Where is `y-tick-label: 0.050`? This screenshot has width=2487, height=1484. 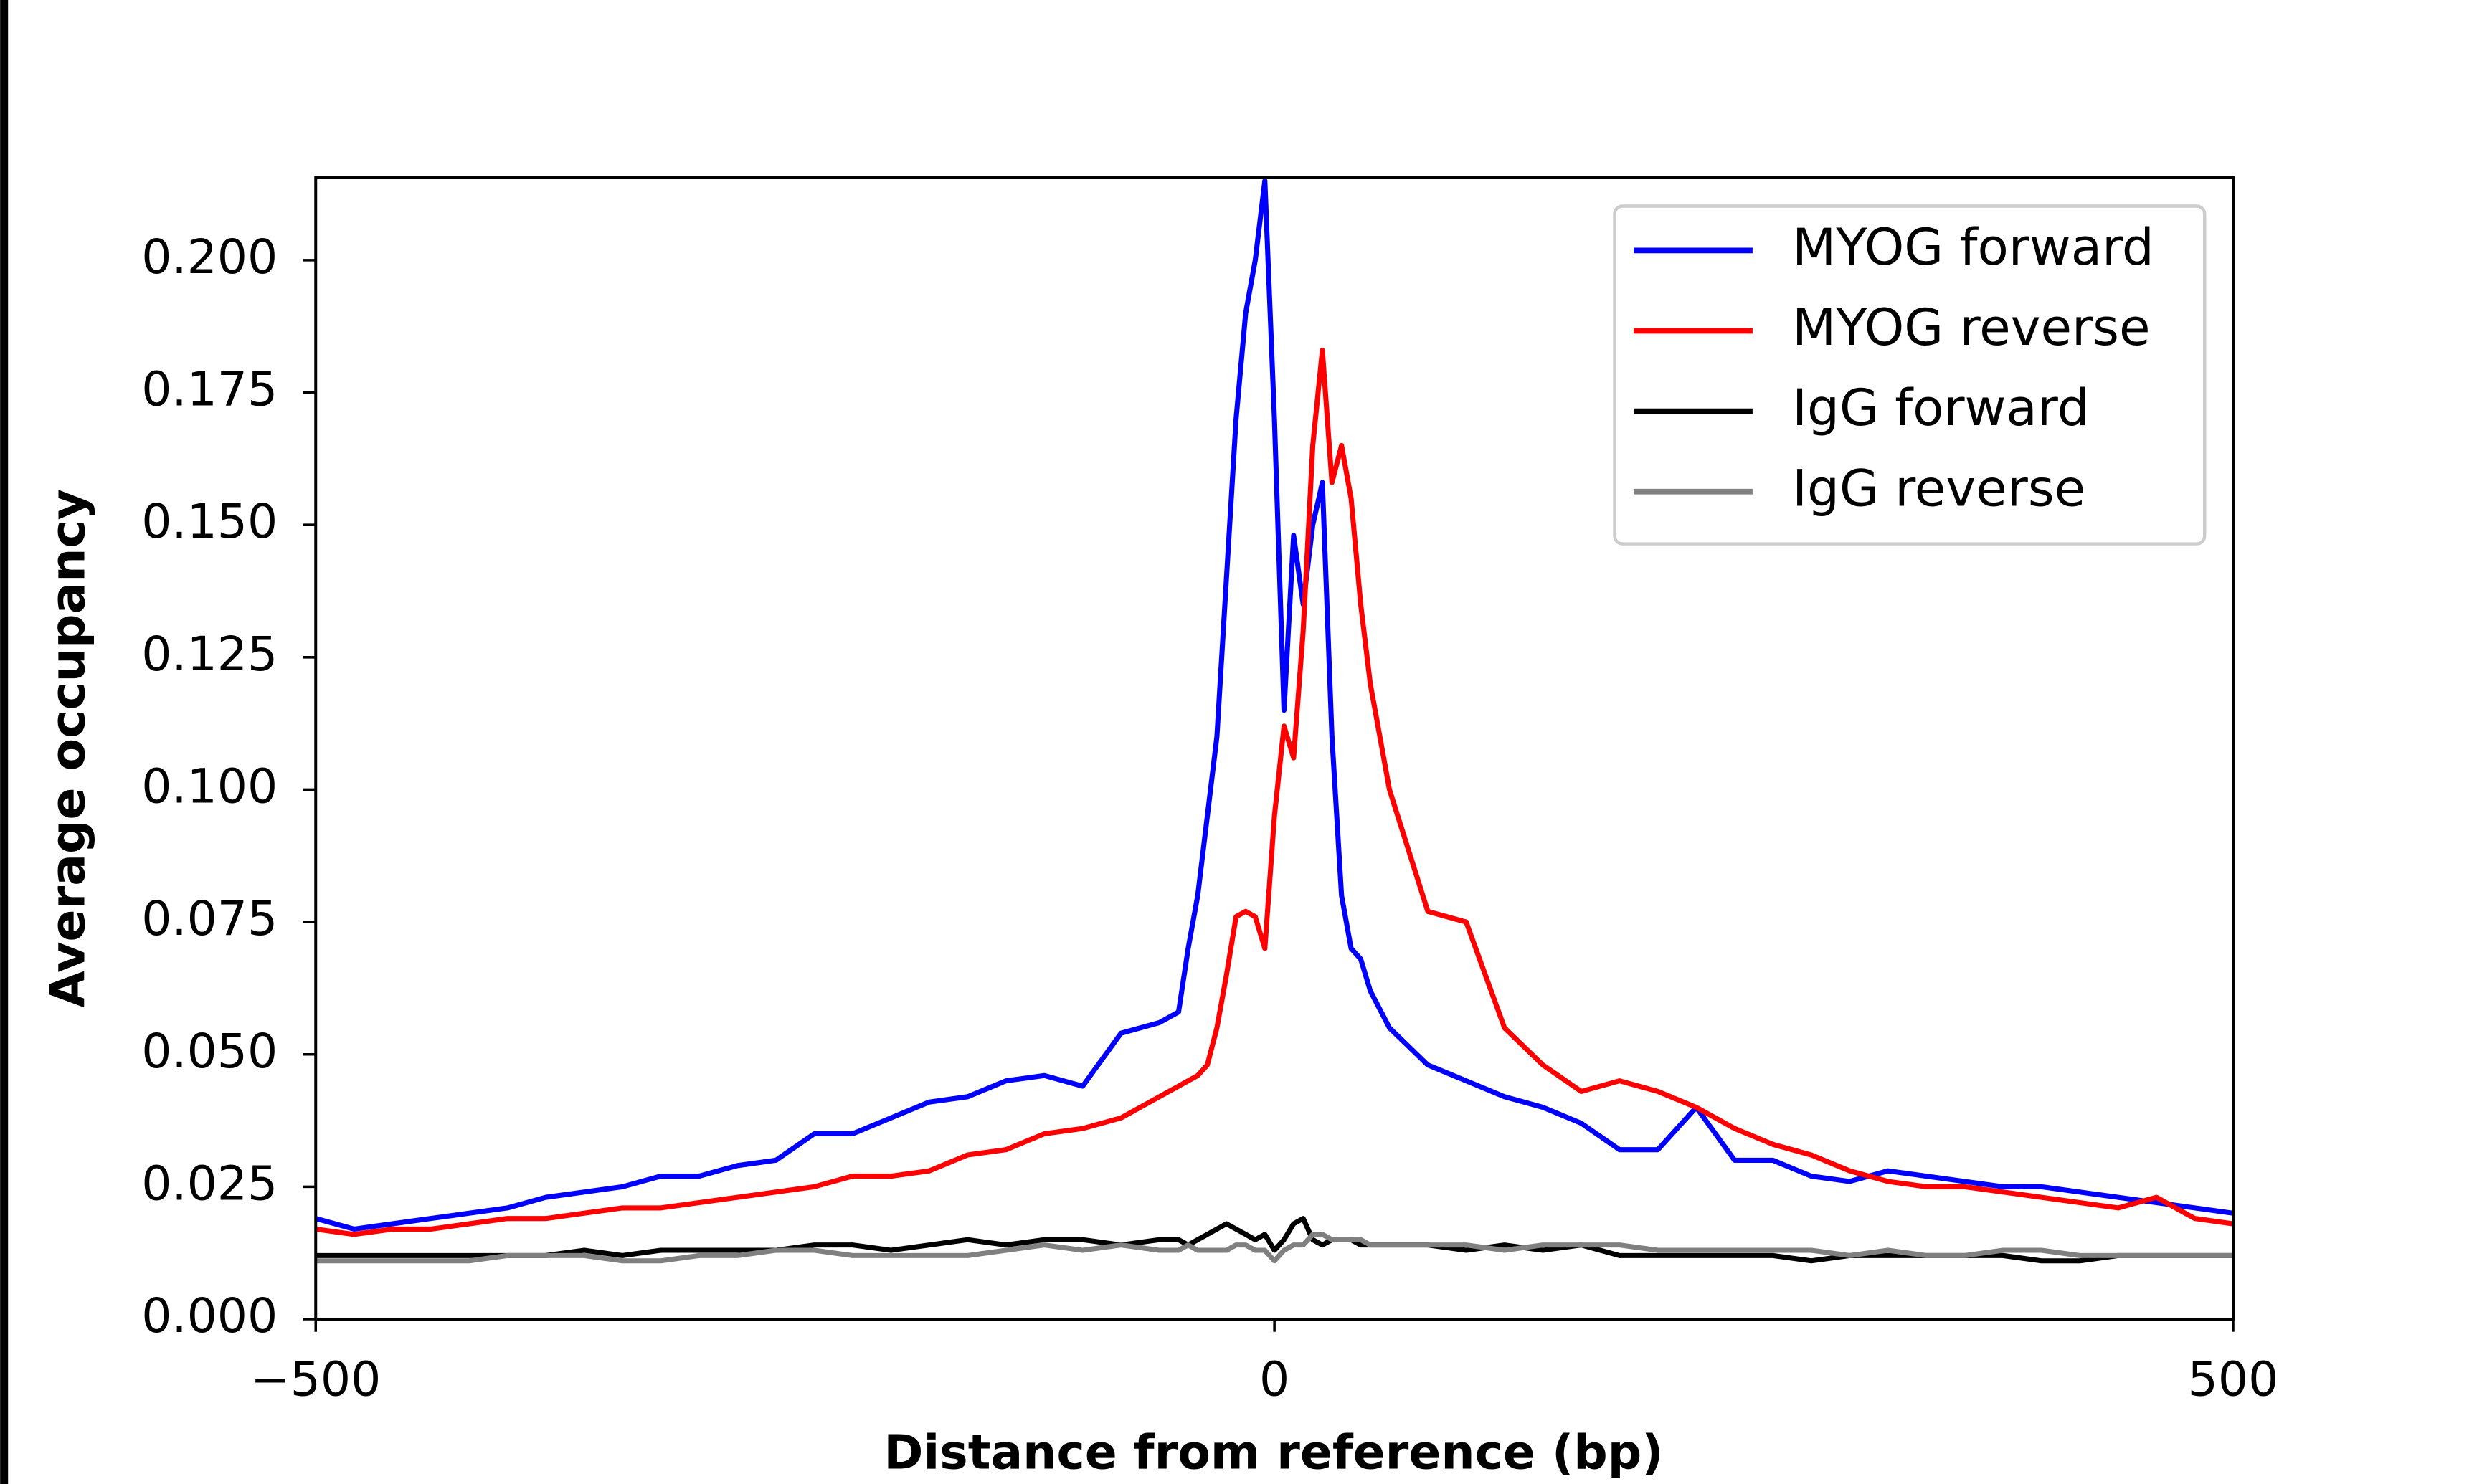
y-tick-label: 0.050 is located at coordinates (209, 1051).